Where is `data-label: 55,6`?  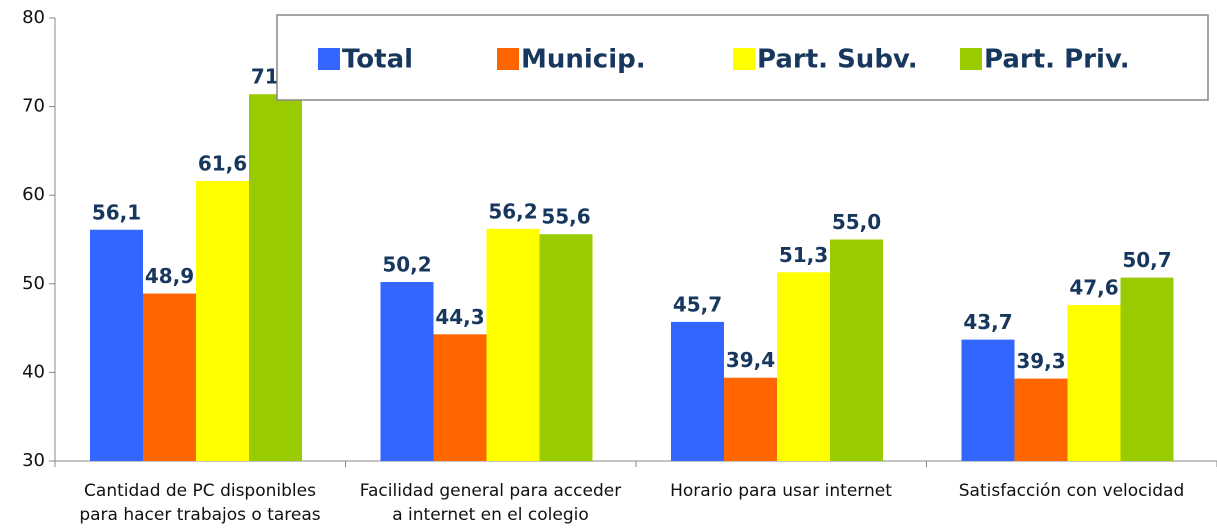 data-label: 55,6 is located at coordinates (565, 217).